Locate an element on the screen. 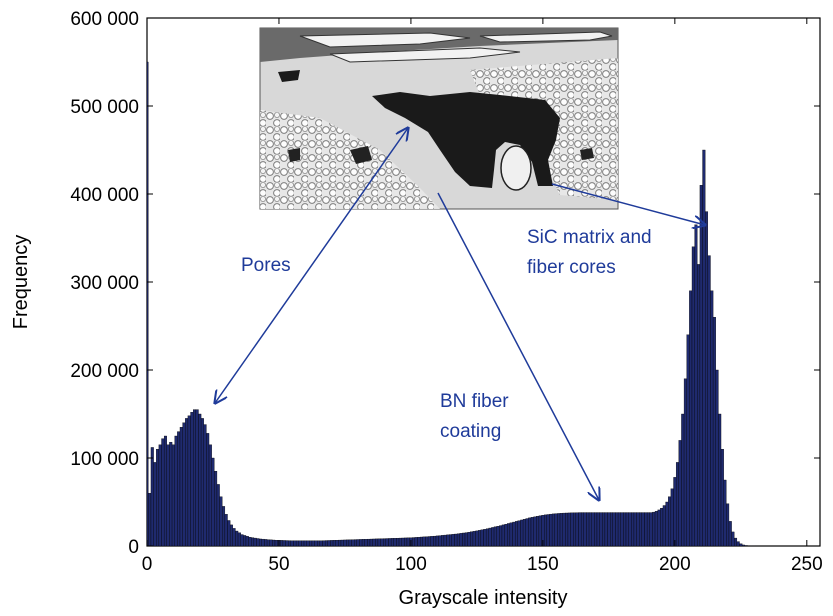  y-tick-label: 500 000 is located at coordinates (104, 107).